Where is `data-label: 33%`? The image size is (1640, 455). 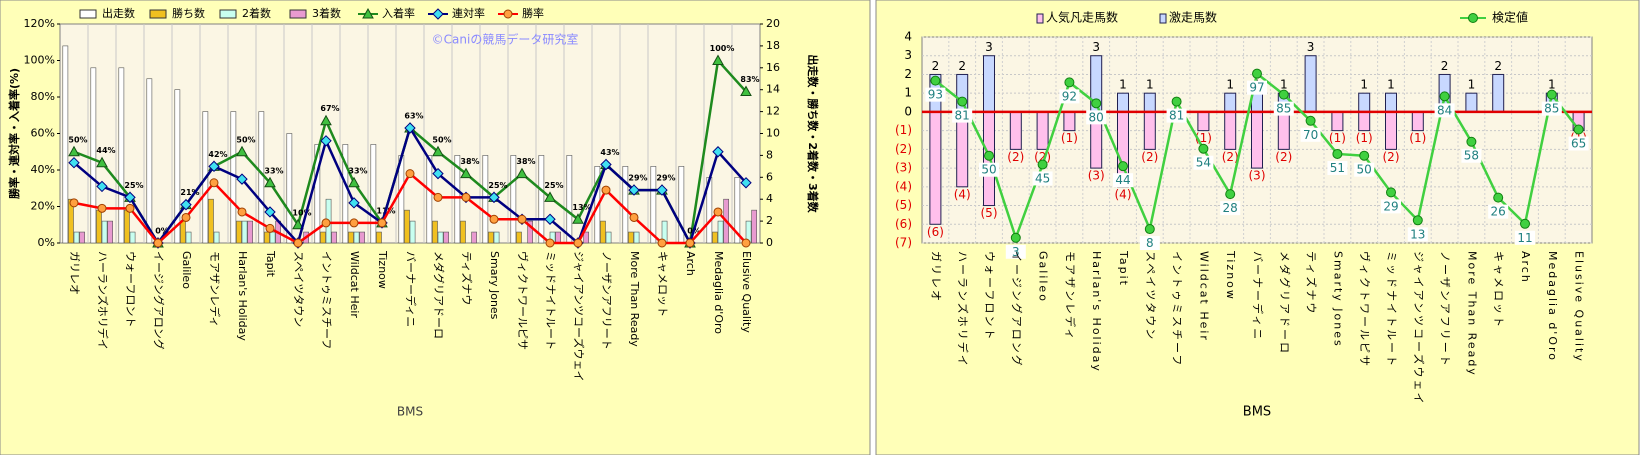
data-label: 33% is located at coordinates (273, 170).